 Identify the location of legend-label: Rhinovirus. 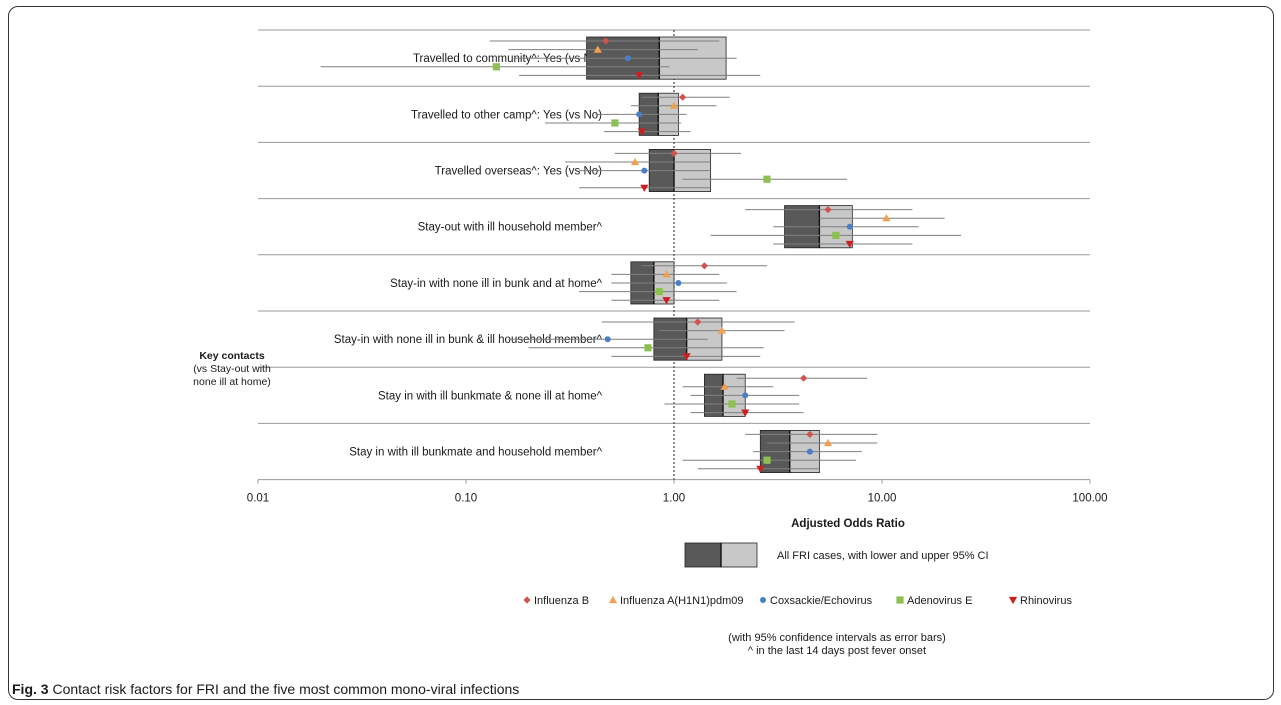
(1046, 601).